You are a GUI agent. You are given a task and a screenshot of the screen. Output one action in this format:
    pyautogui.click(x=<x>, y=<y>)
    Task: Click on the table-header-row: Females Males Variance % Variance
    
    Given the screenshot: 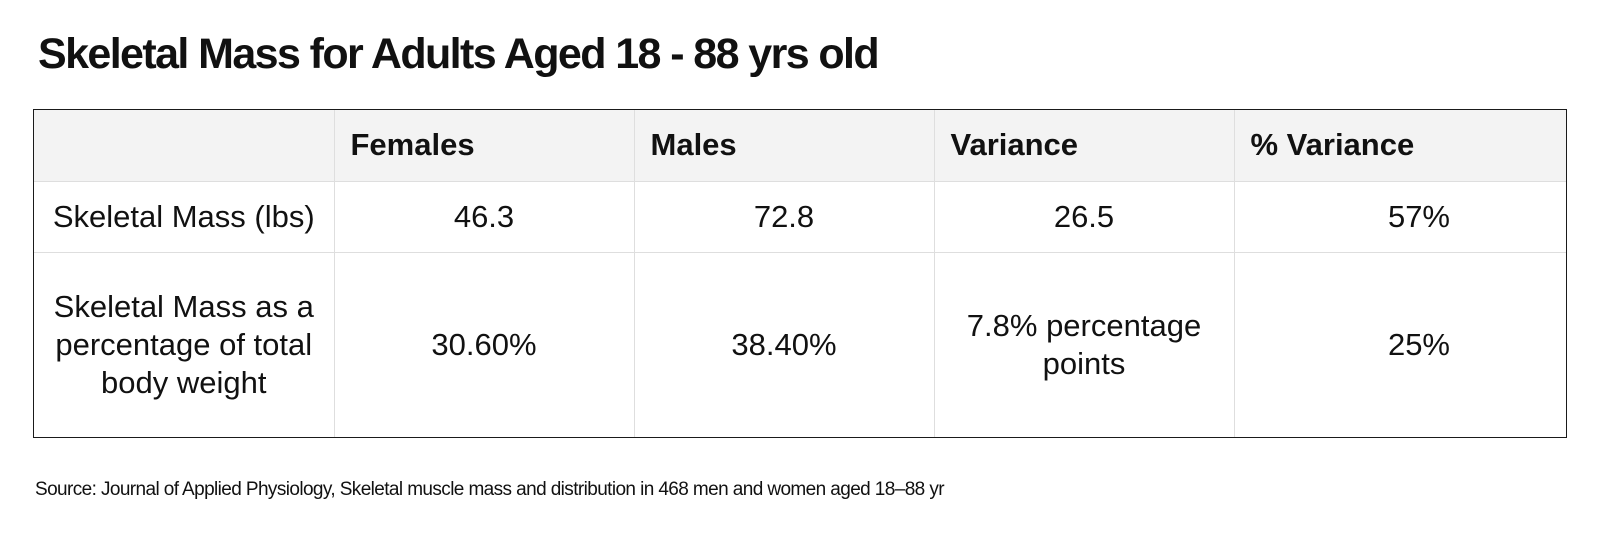 What is the action you would take?
    pyautogui.click(x=800, y=146)
    